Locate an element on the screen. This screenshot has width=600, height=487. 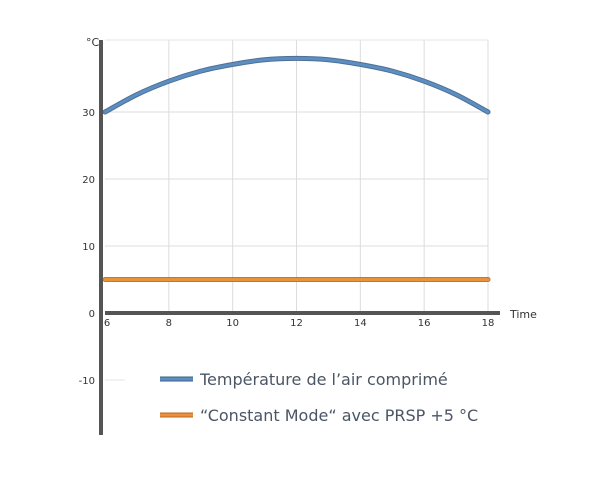
legend-label-2: “Constant Mode“ avec PRSP +5 °C is located at coordinates (339, 415).